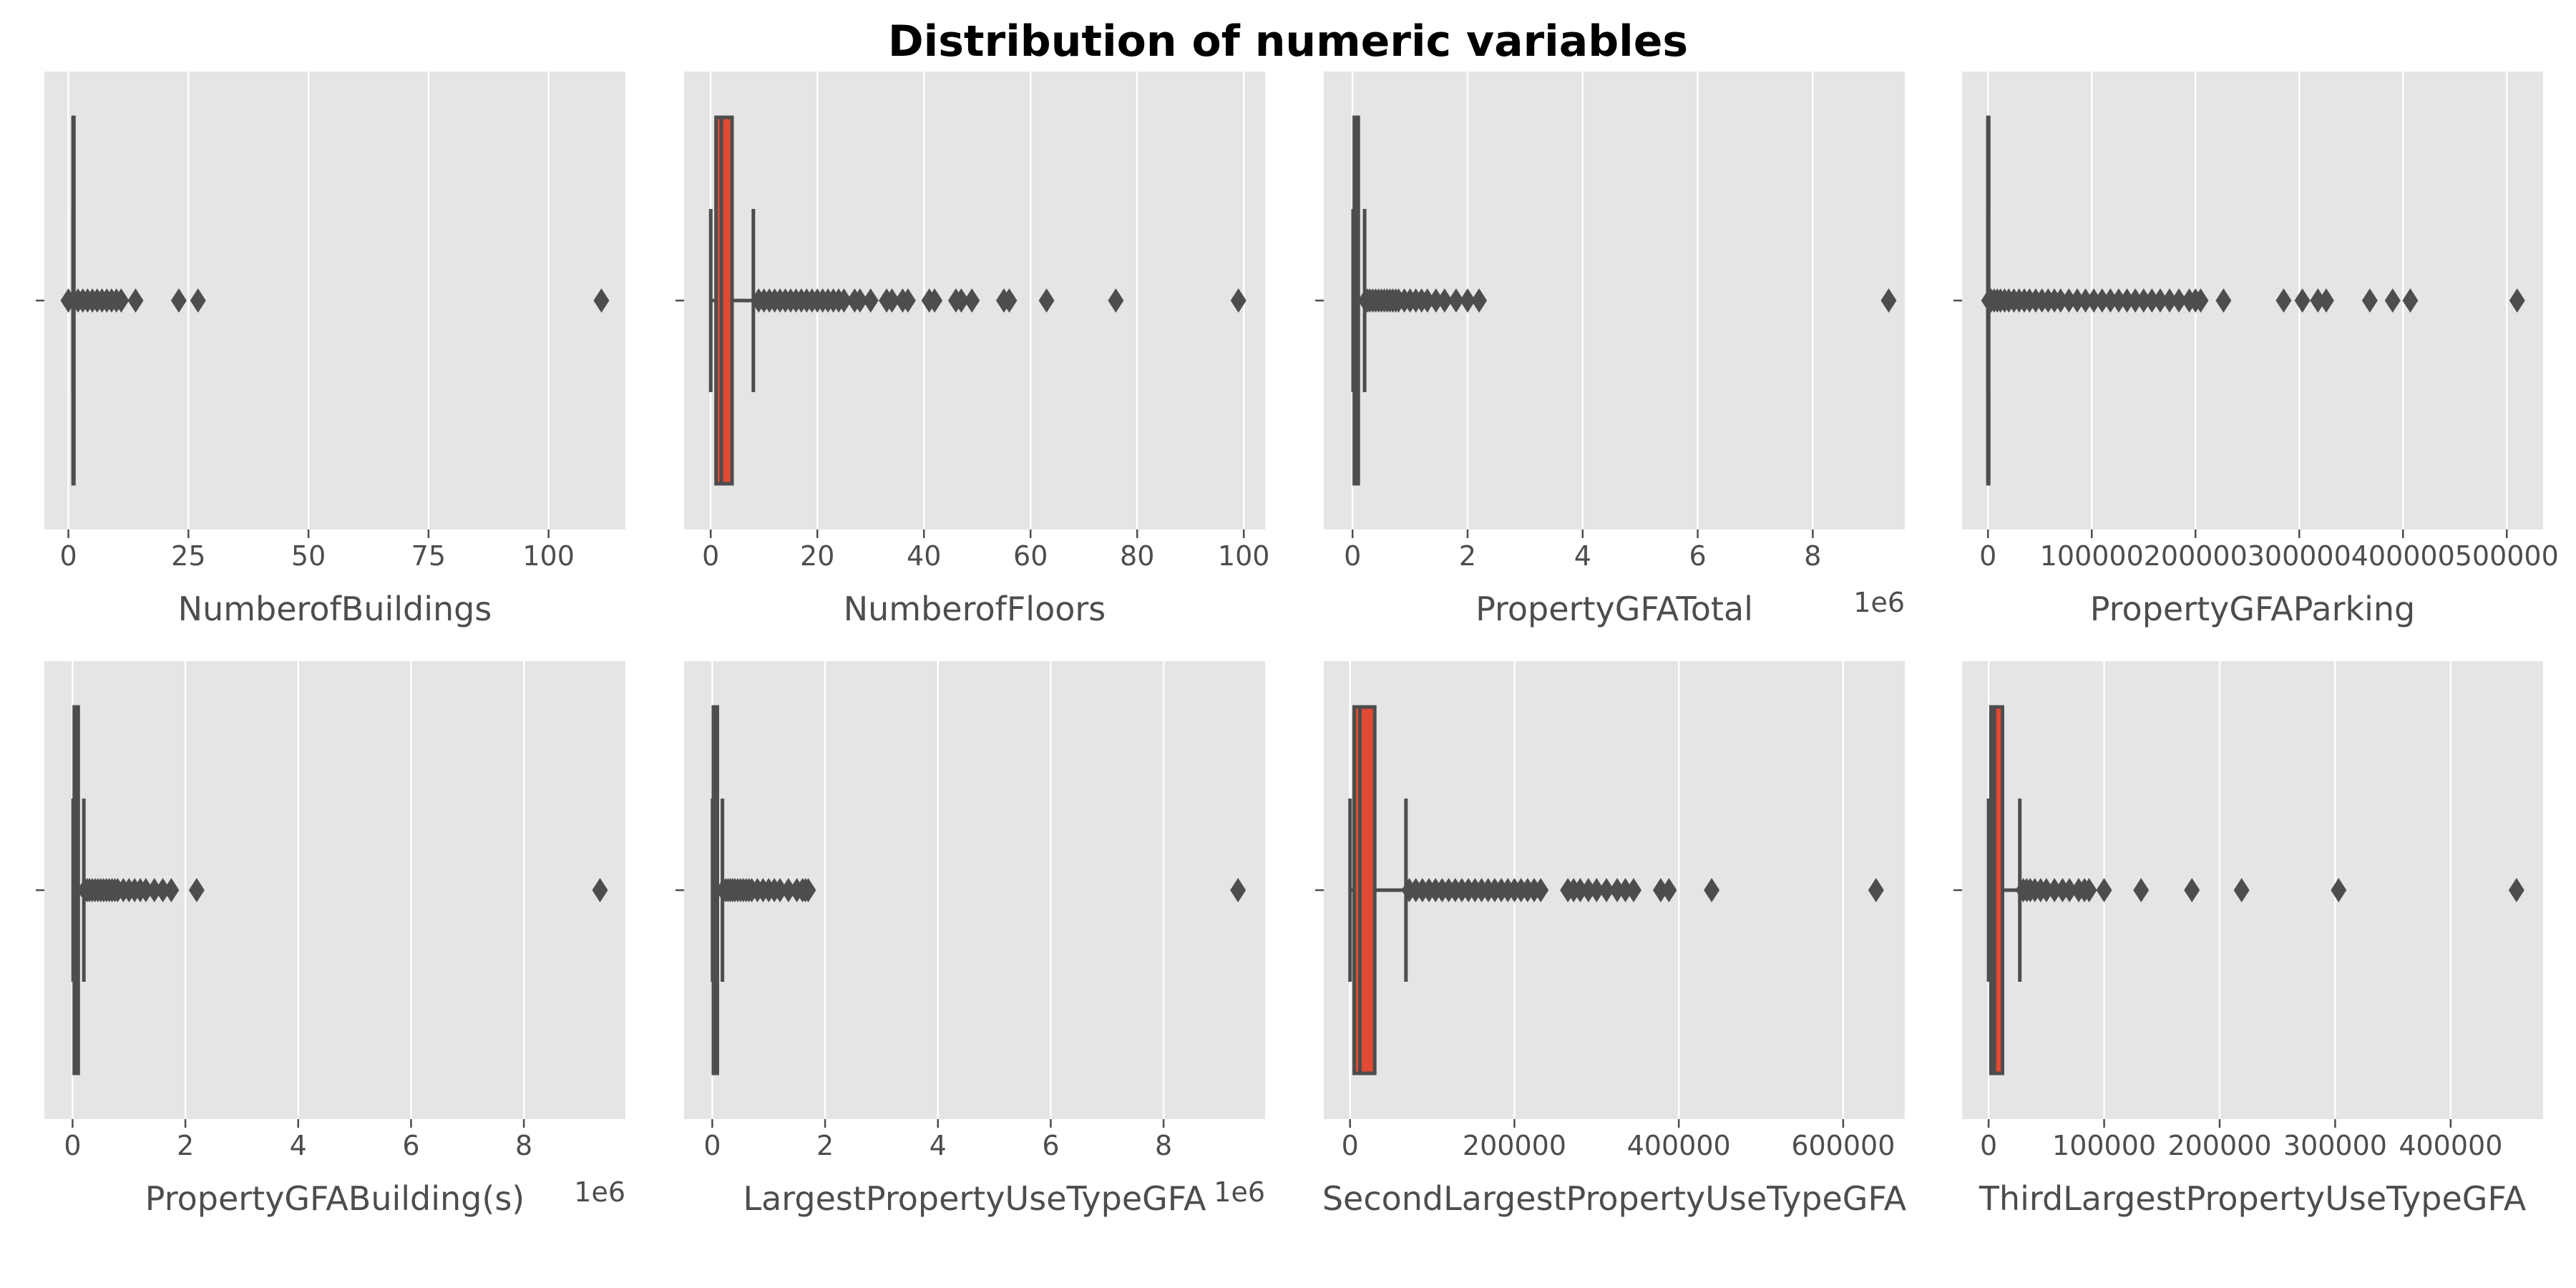  I want to click on x-tick-label: 500000, so click(2507, 556).